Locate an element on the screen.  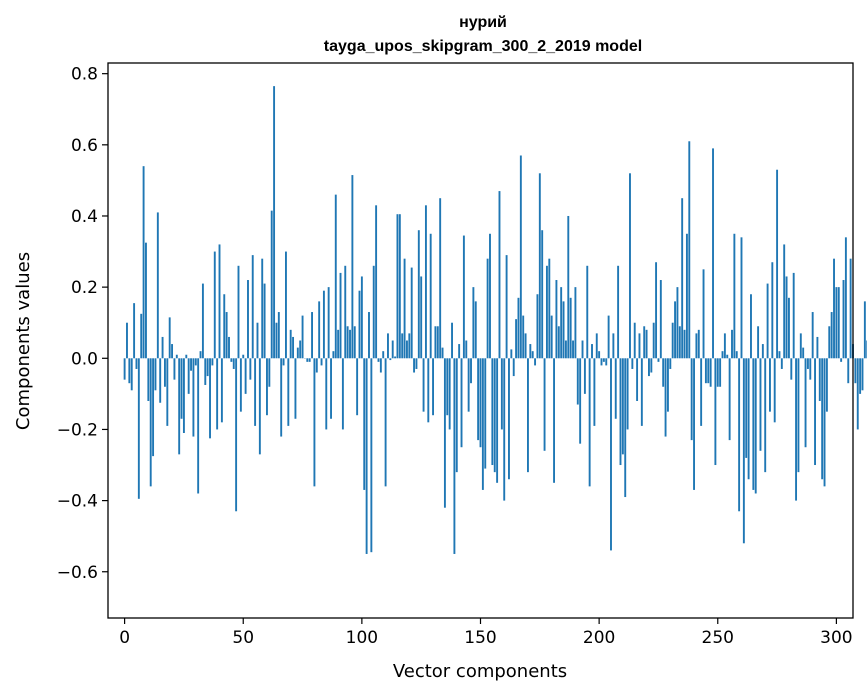
x-tick-label: 150 is located at coordinates (480, 638).